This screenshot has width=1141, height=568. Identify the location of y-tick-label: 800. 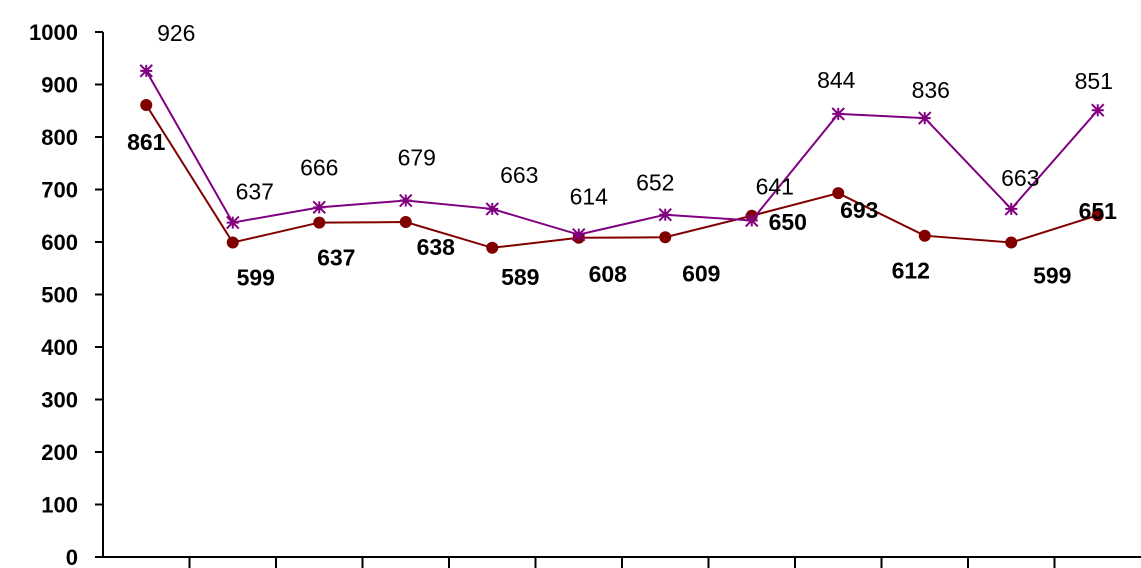
(59, 137).